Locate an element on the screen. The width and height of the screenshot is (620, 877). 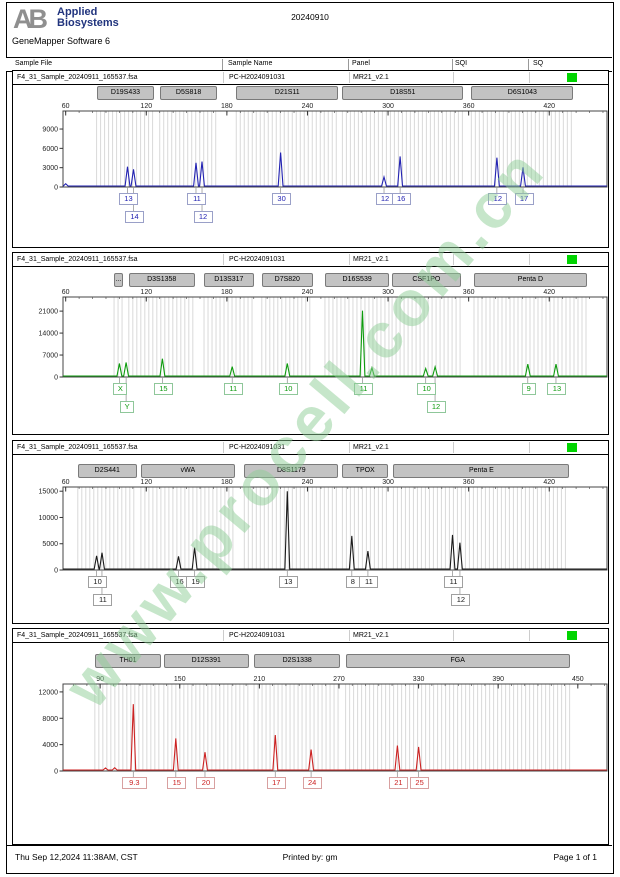
col-panel: Panel is located at coordinates (361, 63).